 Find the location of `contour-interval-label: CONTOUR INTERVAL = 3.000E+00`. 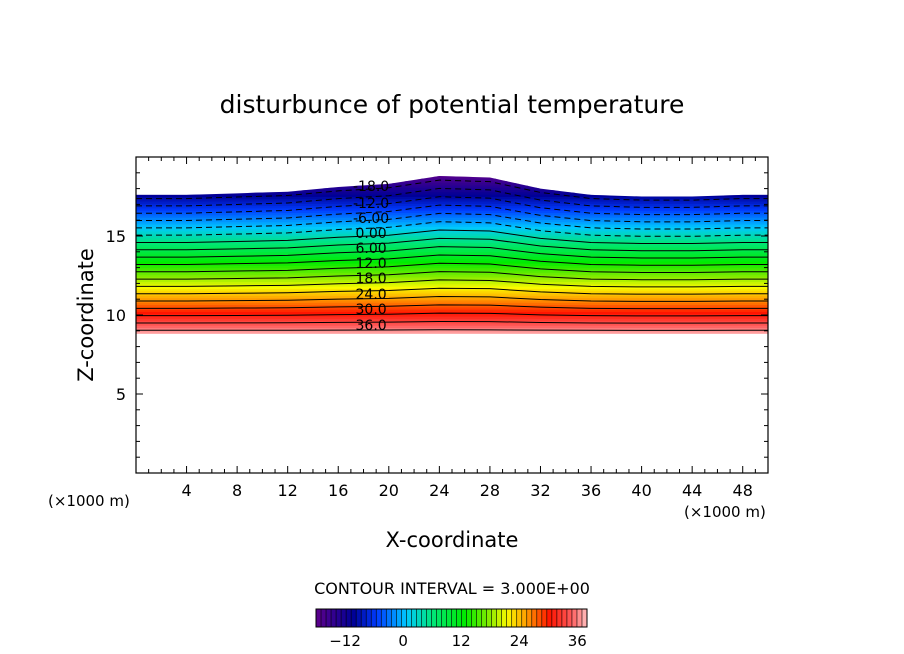

contour-interval-label: CONTOUR INTERVAL = 3.000E+00 is located at coordinates (452, 588).